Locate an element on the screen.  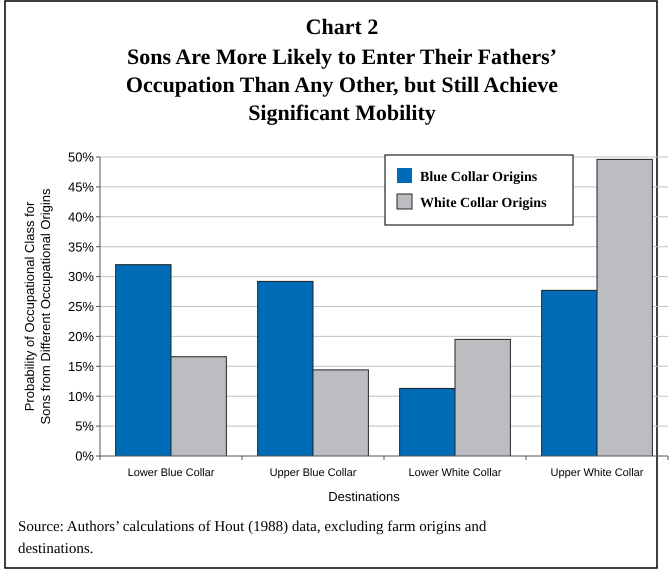
x-axis-title: Destinations is located at coordinates (364, 496).